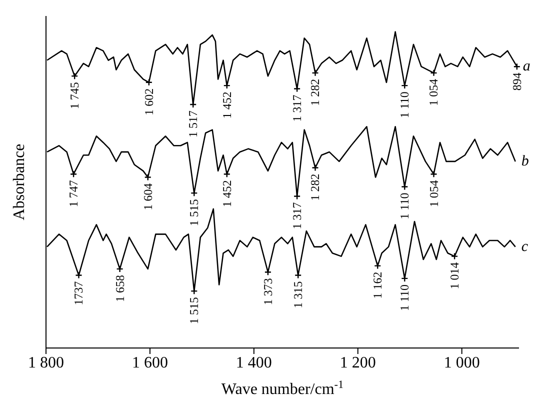 The image size is (535, 416). What do you see at coordinates (462, 363) in the screenshot?
I see `x-tick-label: 1 000` at bounding box center [462, 363].